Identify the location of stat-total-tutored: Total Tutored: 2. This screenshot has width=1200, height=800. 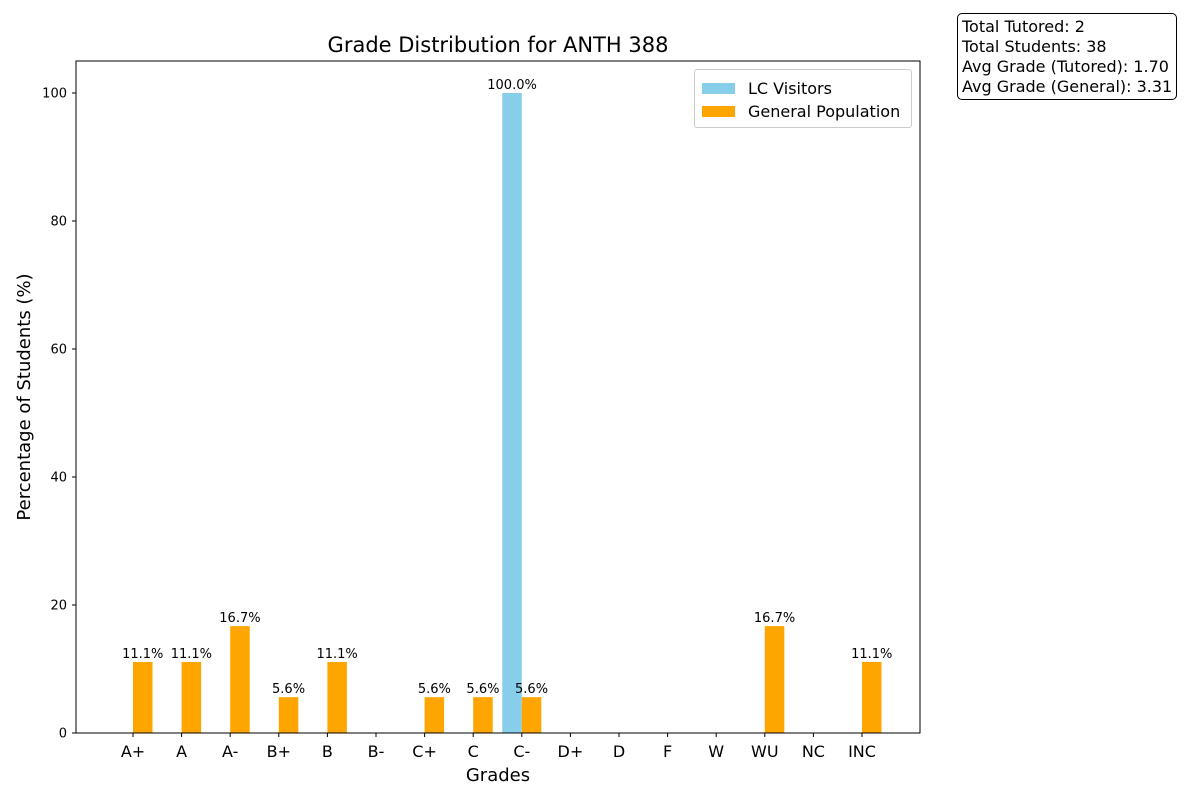
(1023, 26).